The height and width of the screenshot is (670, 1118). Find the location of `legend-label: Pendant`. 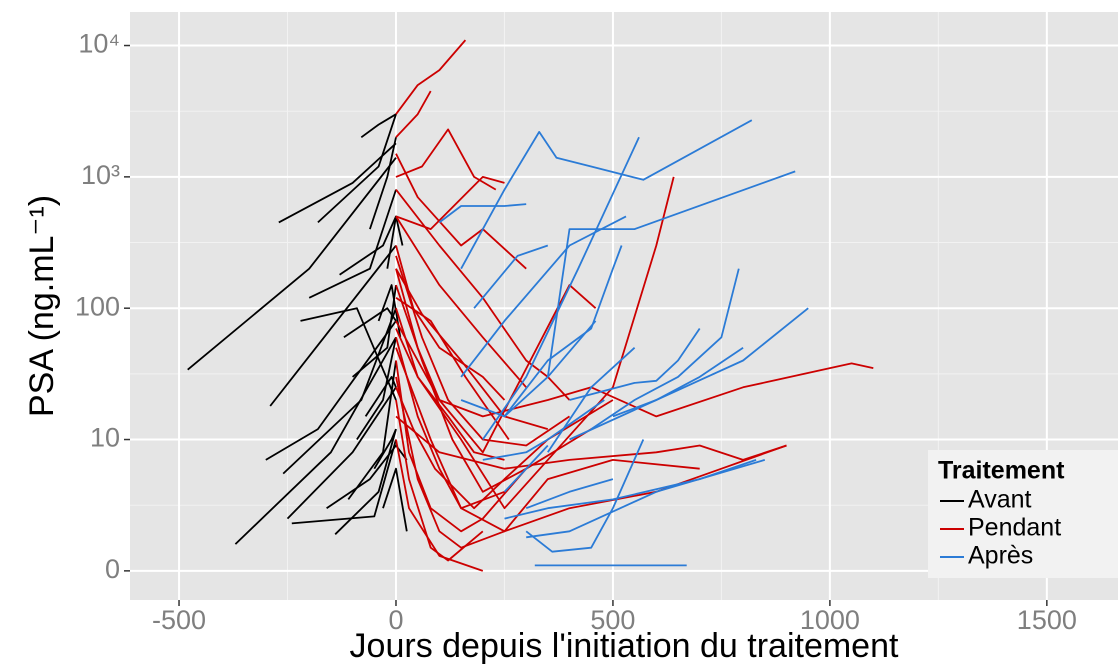

legend-label: Pendant is located at coordinates (1014, 528).